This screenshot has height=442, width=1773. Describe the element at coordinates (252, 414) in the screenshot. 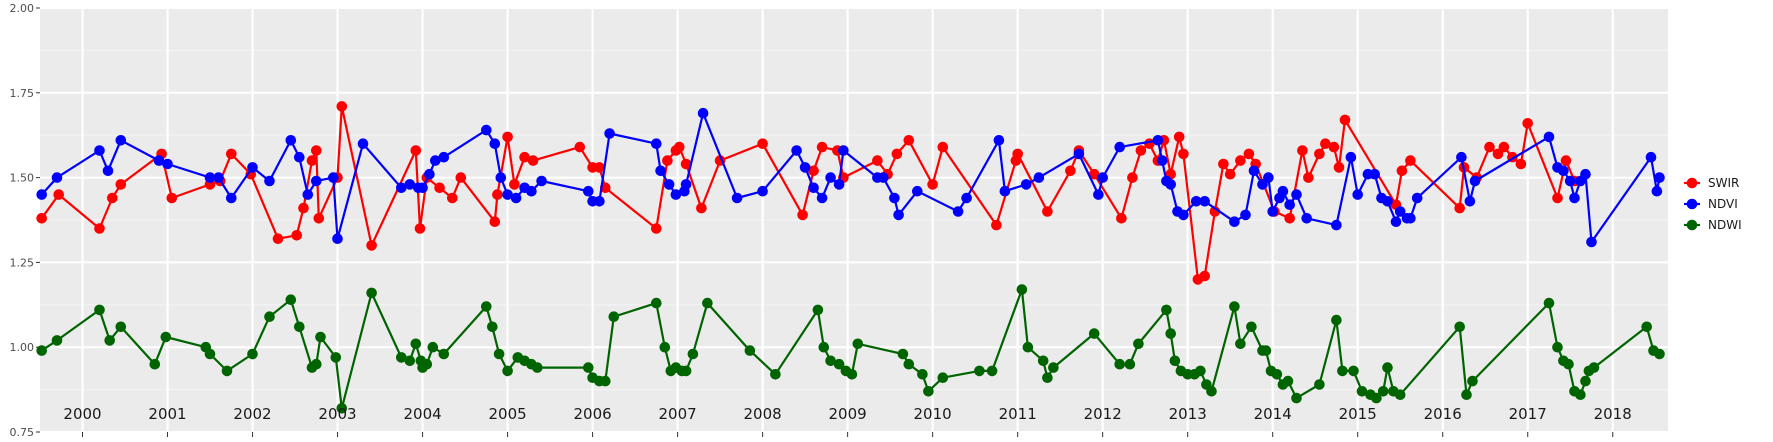

I see `year-label: 2002` at that location.